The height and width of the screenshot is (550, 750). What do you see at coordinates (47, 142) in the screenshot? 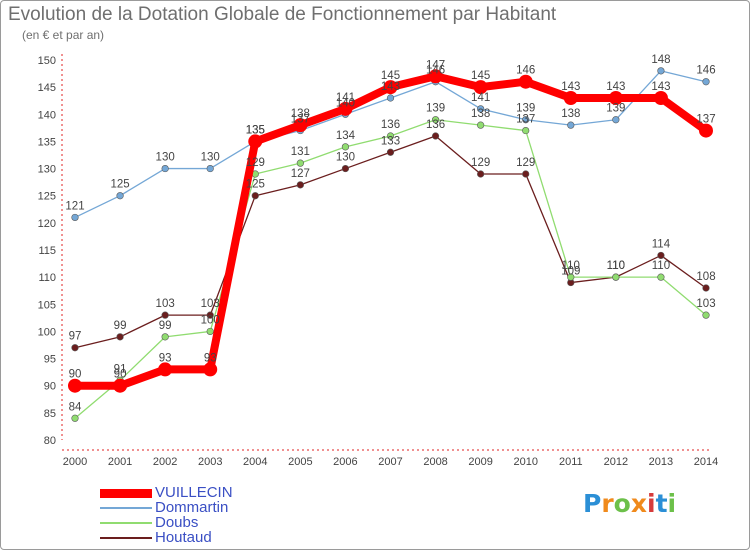
I see `y-tick-label: 135` at bounding box center [47, 142].